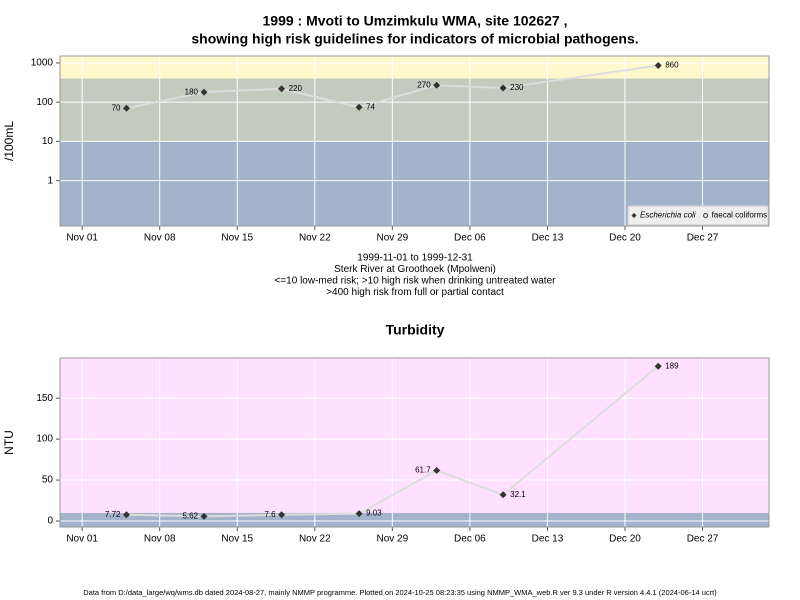 The width and height of the screenshot is (800, 600). What do you see at coordinates (44, 398) in the screenshot?
I see `y-tick-label: 150` at bounding box center [44, 398].